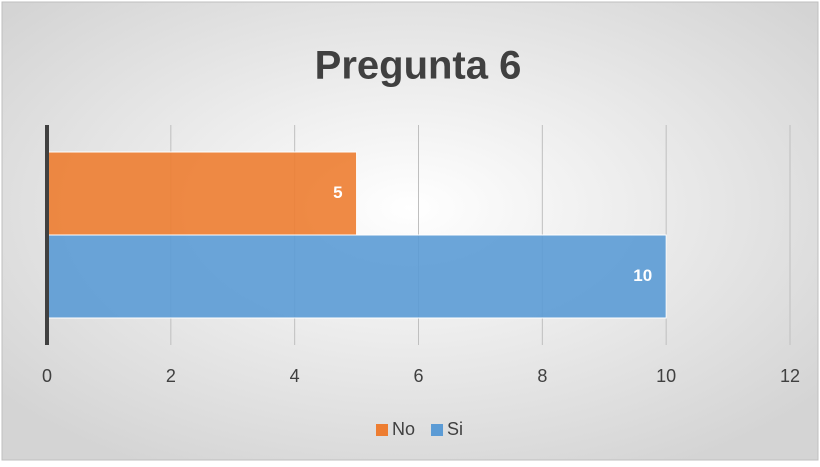 The width and height of the screenshot is (820, 467). What do you see at coordinates (47, 376) in the screenshot?
I see `x-tick-label: 0` at bounding box center [47, 376].